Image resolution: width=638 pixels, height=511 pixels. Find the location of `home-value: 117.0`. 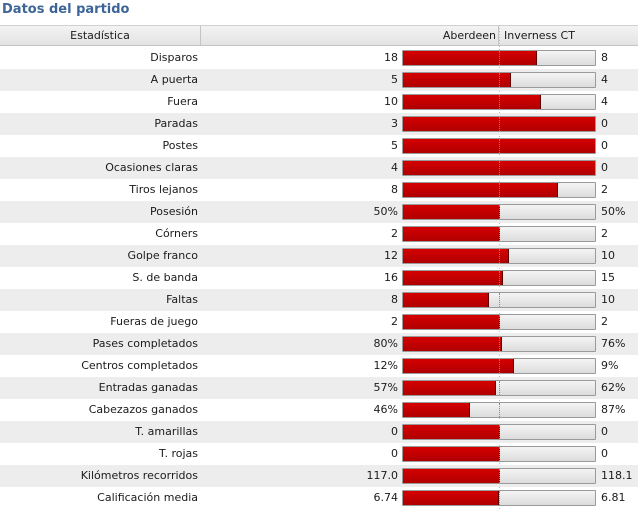

home-value: 117.0 is located at coordinates (382, 475).